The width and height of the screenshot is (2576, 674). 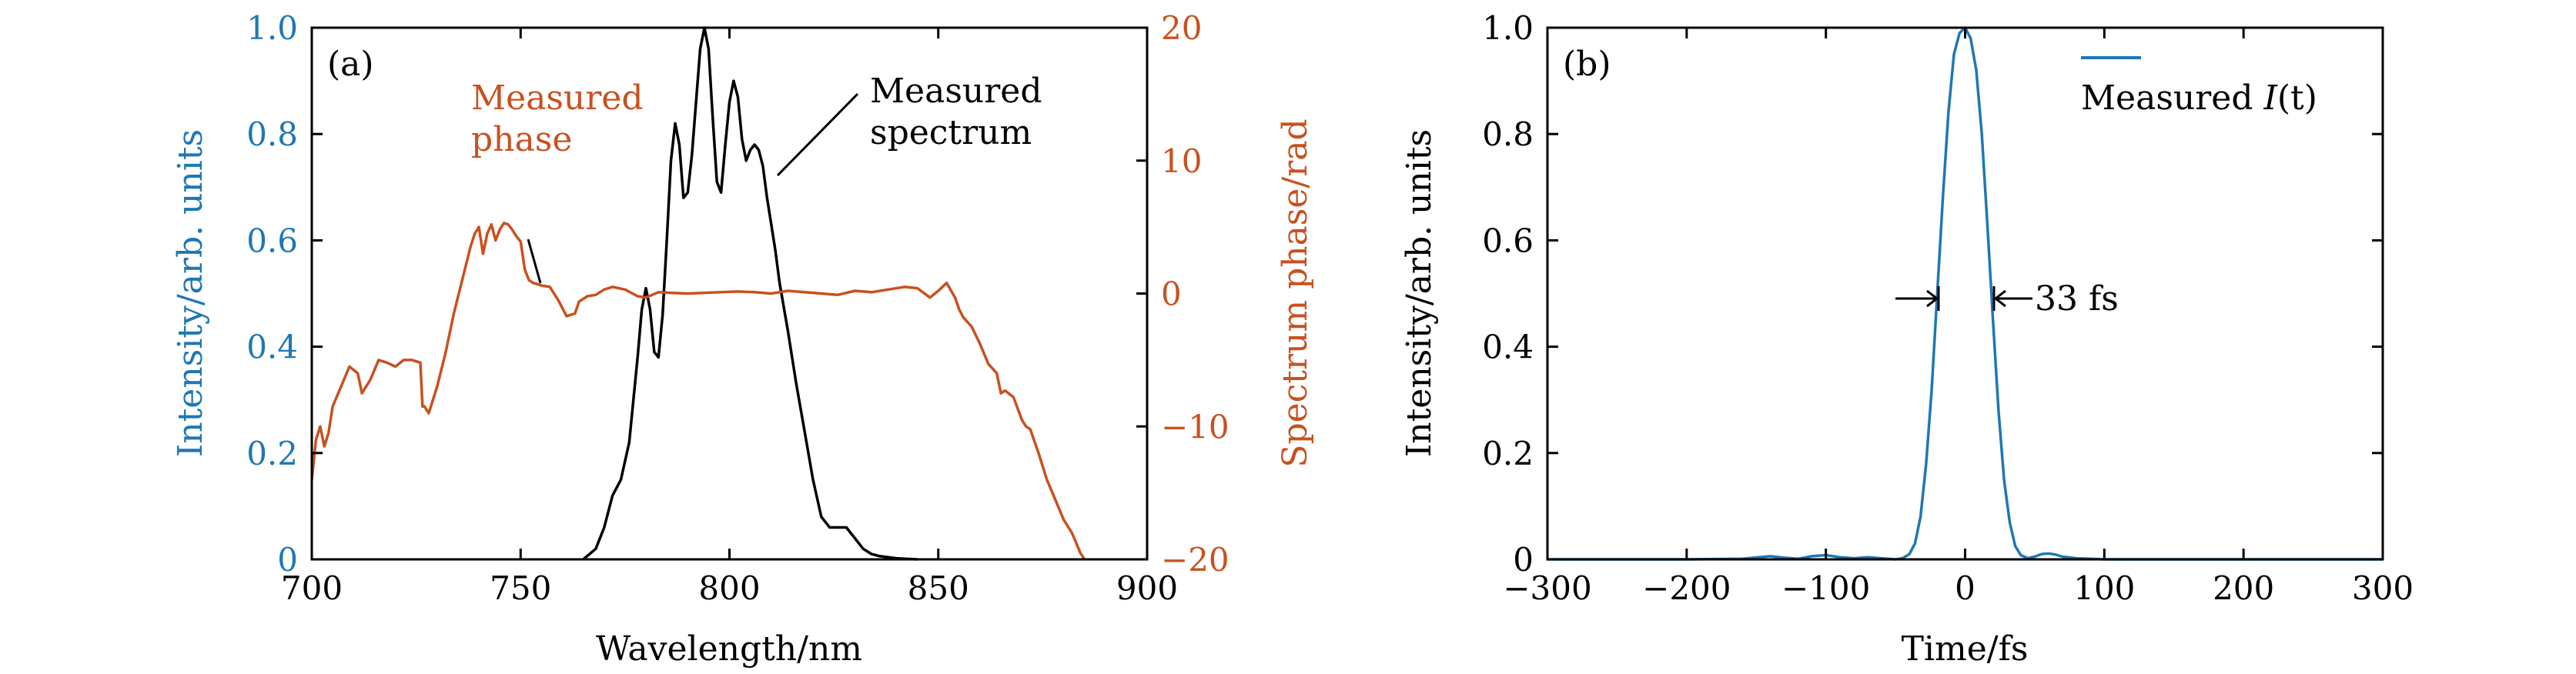 What do you see at coordinates (1587, 64) in the screenshot?
I see `panel-b-label: (b)` at bounding box center [1587, 64].